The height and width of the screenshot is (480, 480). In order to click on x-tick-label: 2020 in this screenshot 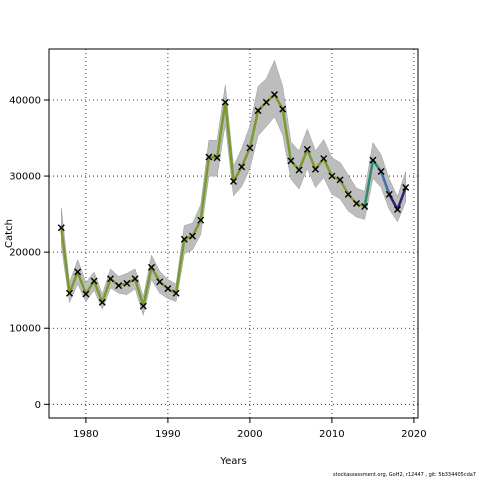, I will do `click(413, 434)`.